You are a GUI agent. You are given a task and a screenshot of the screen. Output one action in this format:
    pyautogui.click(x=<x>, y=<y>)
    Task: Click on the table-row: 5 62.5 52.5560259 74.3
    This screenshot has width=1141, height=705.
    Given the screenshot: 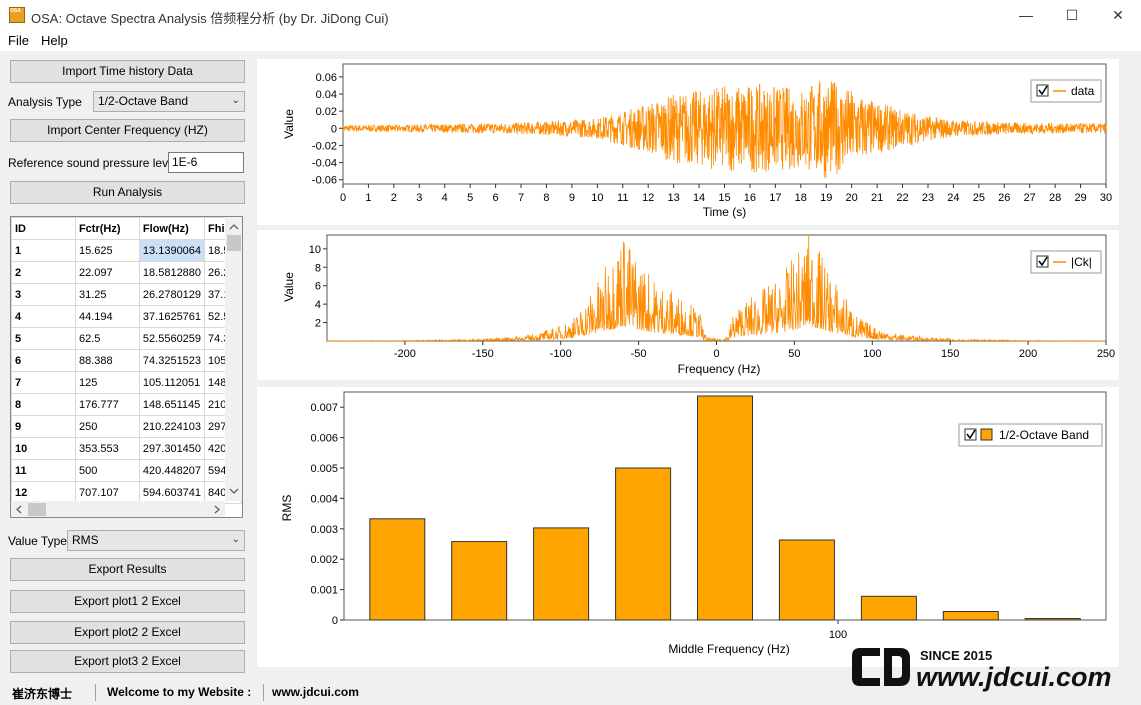 What is the action you would take?
    pyautogui.click(x=126, y=338)
    